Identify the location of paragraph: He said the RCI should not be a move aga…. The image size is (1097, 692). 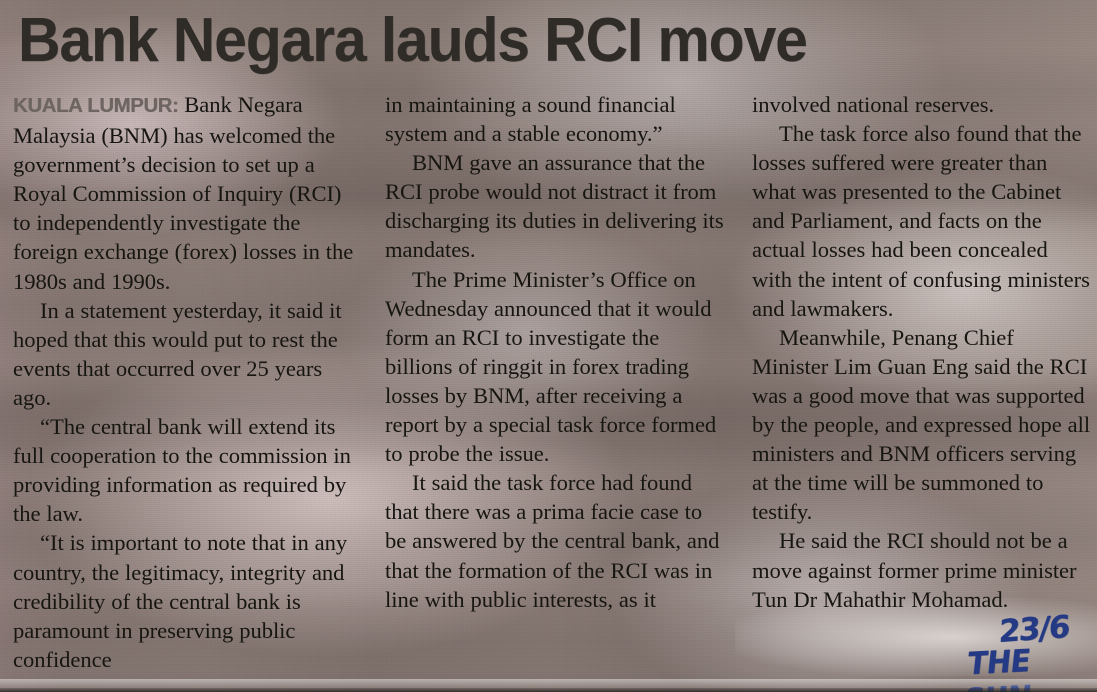
(914, 570).